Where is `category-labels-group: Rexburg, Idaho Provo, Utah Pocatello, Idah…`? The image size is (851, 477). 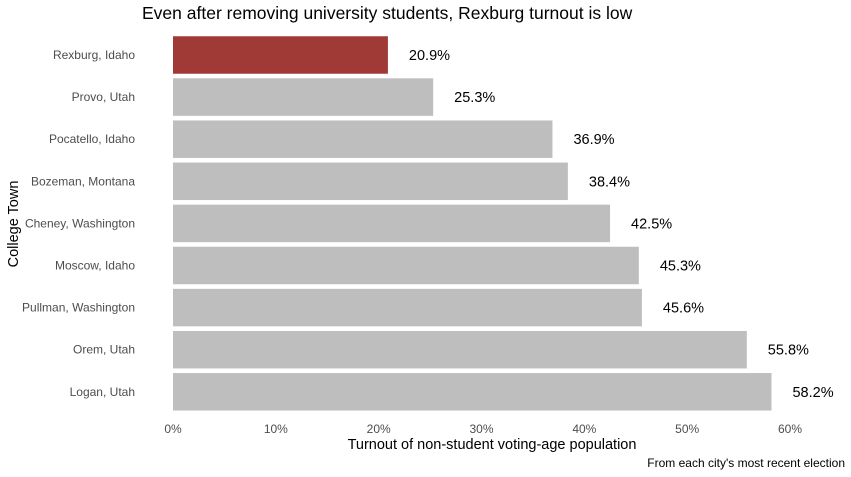
category-labels-group: Rexburg, Idaho Provo, Utah Pocatello, Idah… is located at coordinates (78, 223).